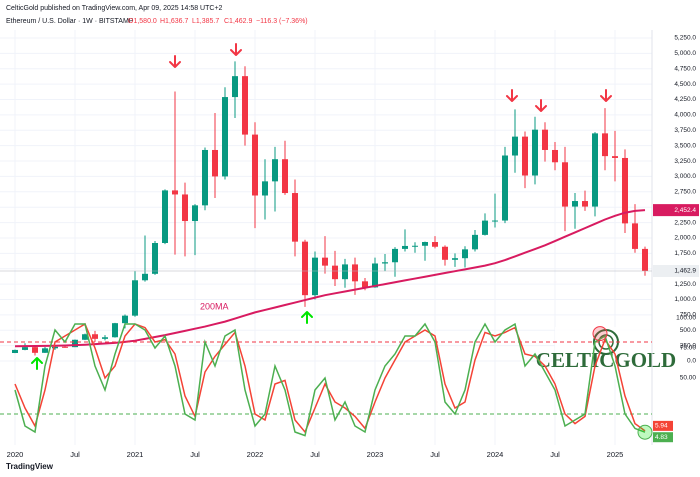 This screenshot has height=477, width=700. I want to click on y-tick-label: 4,250.0, so click(685, 99).